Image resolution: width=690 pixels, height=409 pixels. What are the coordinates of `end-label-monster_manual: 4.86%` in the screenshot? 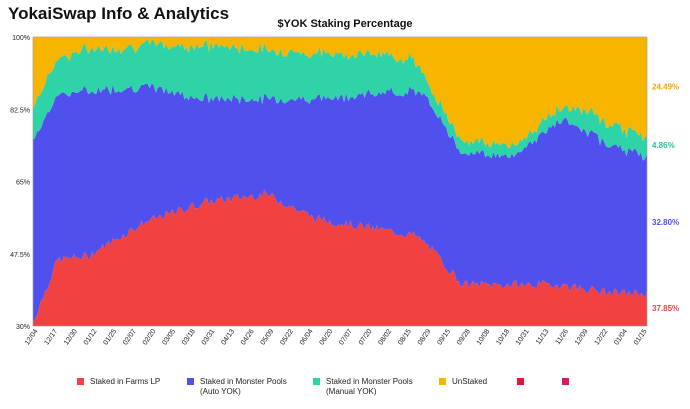 It's located at (663, 145).